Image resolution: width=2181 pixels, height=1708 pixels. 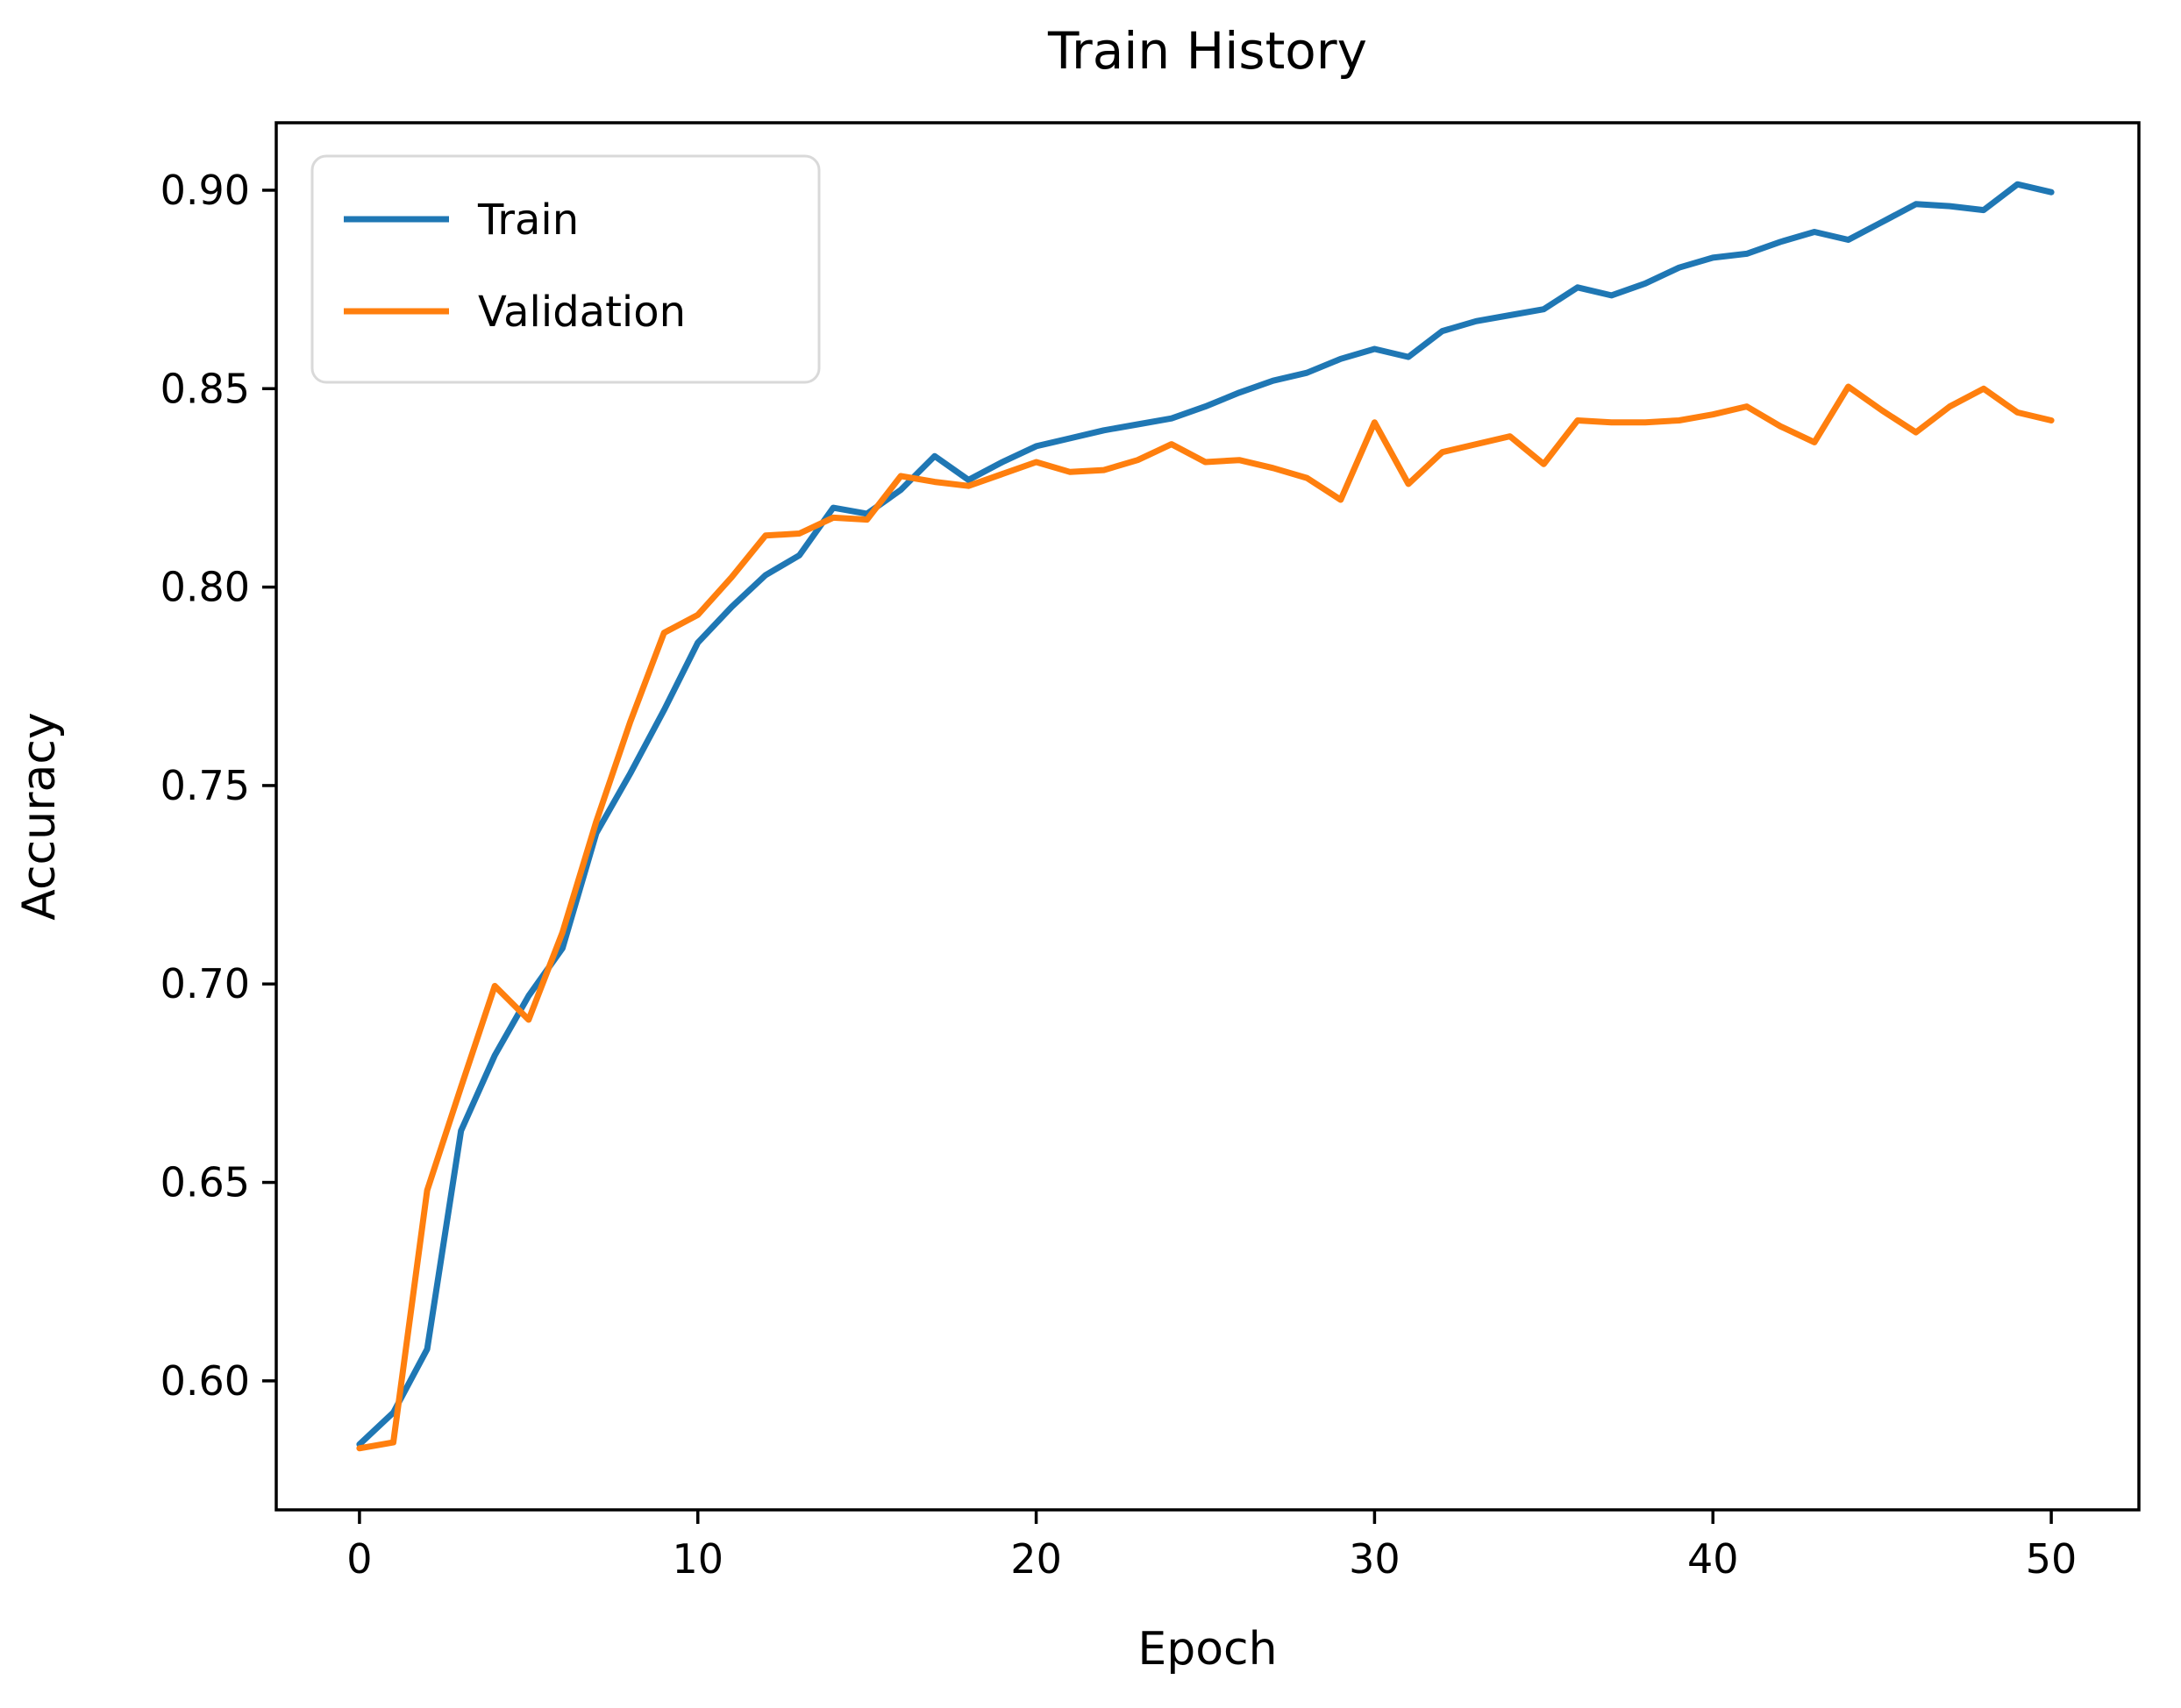 I want to click on legend-label-train: Train, so click(x=528, y=220).